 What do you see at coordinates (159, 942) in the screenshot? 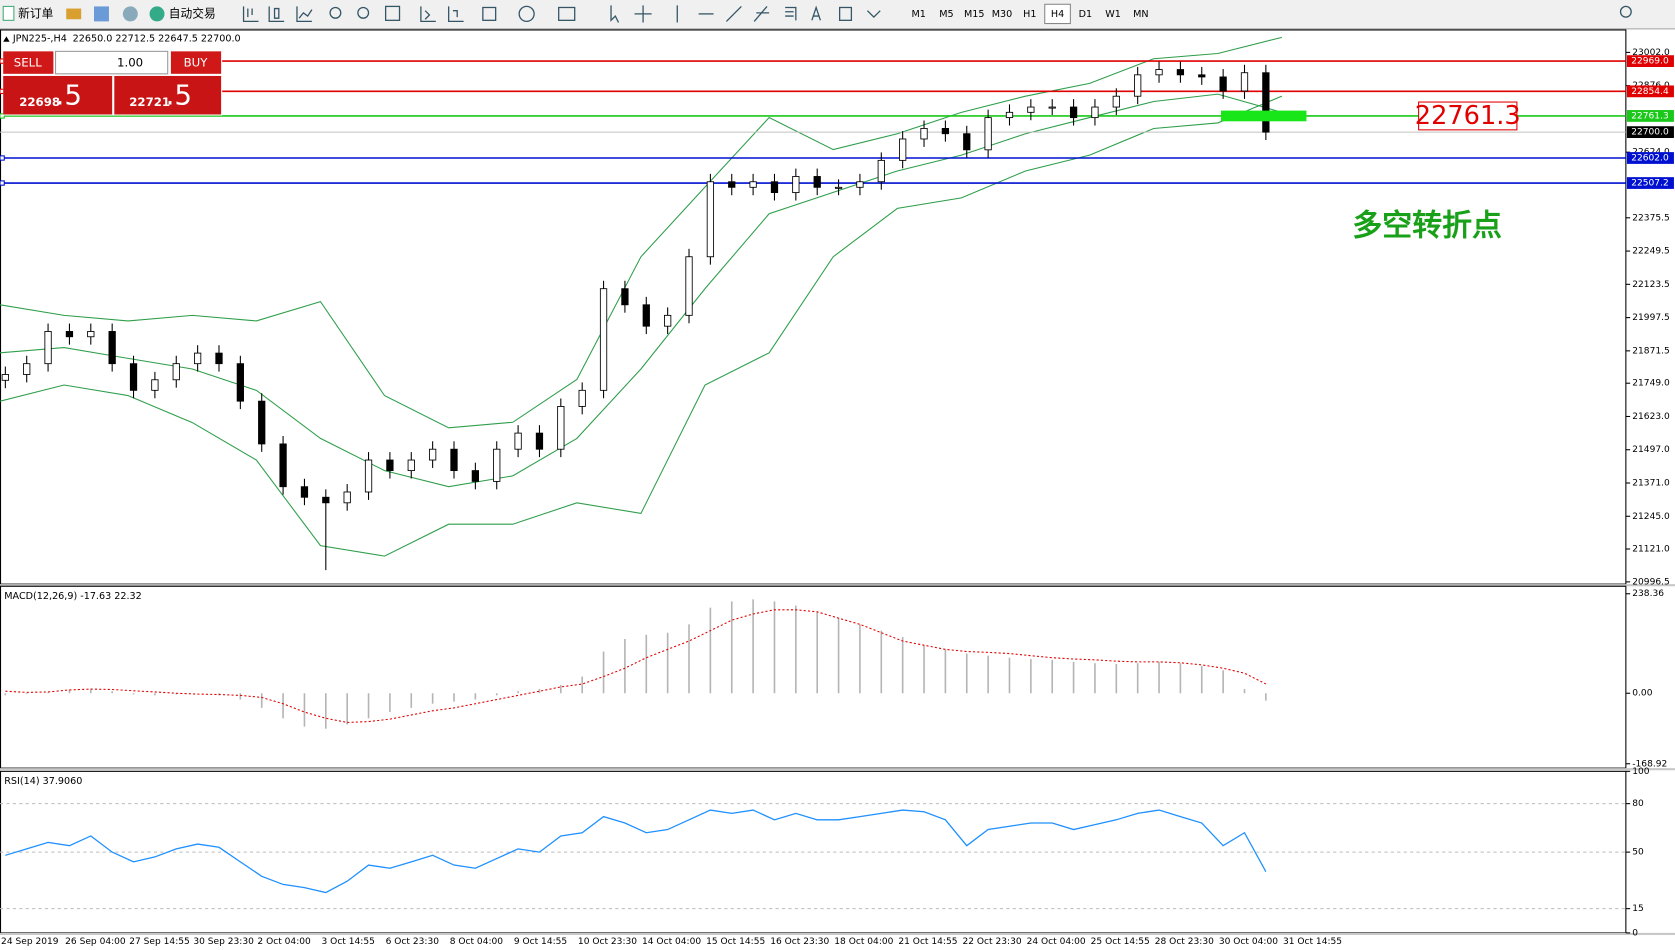
I see `x-tick-label: 27 Sep 14:55` at bounding box center [159, 942].